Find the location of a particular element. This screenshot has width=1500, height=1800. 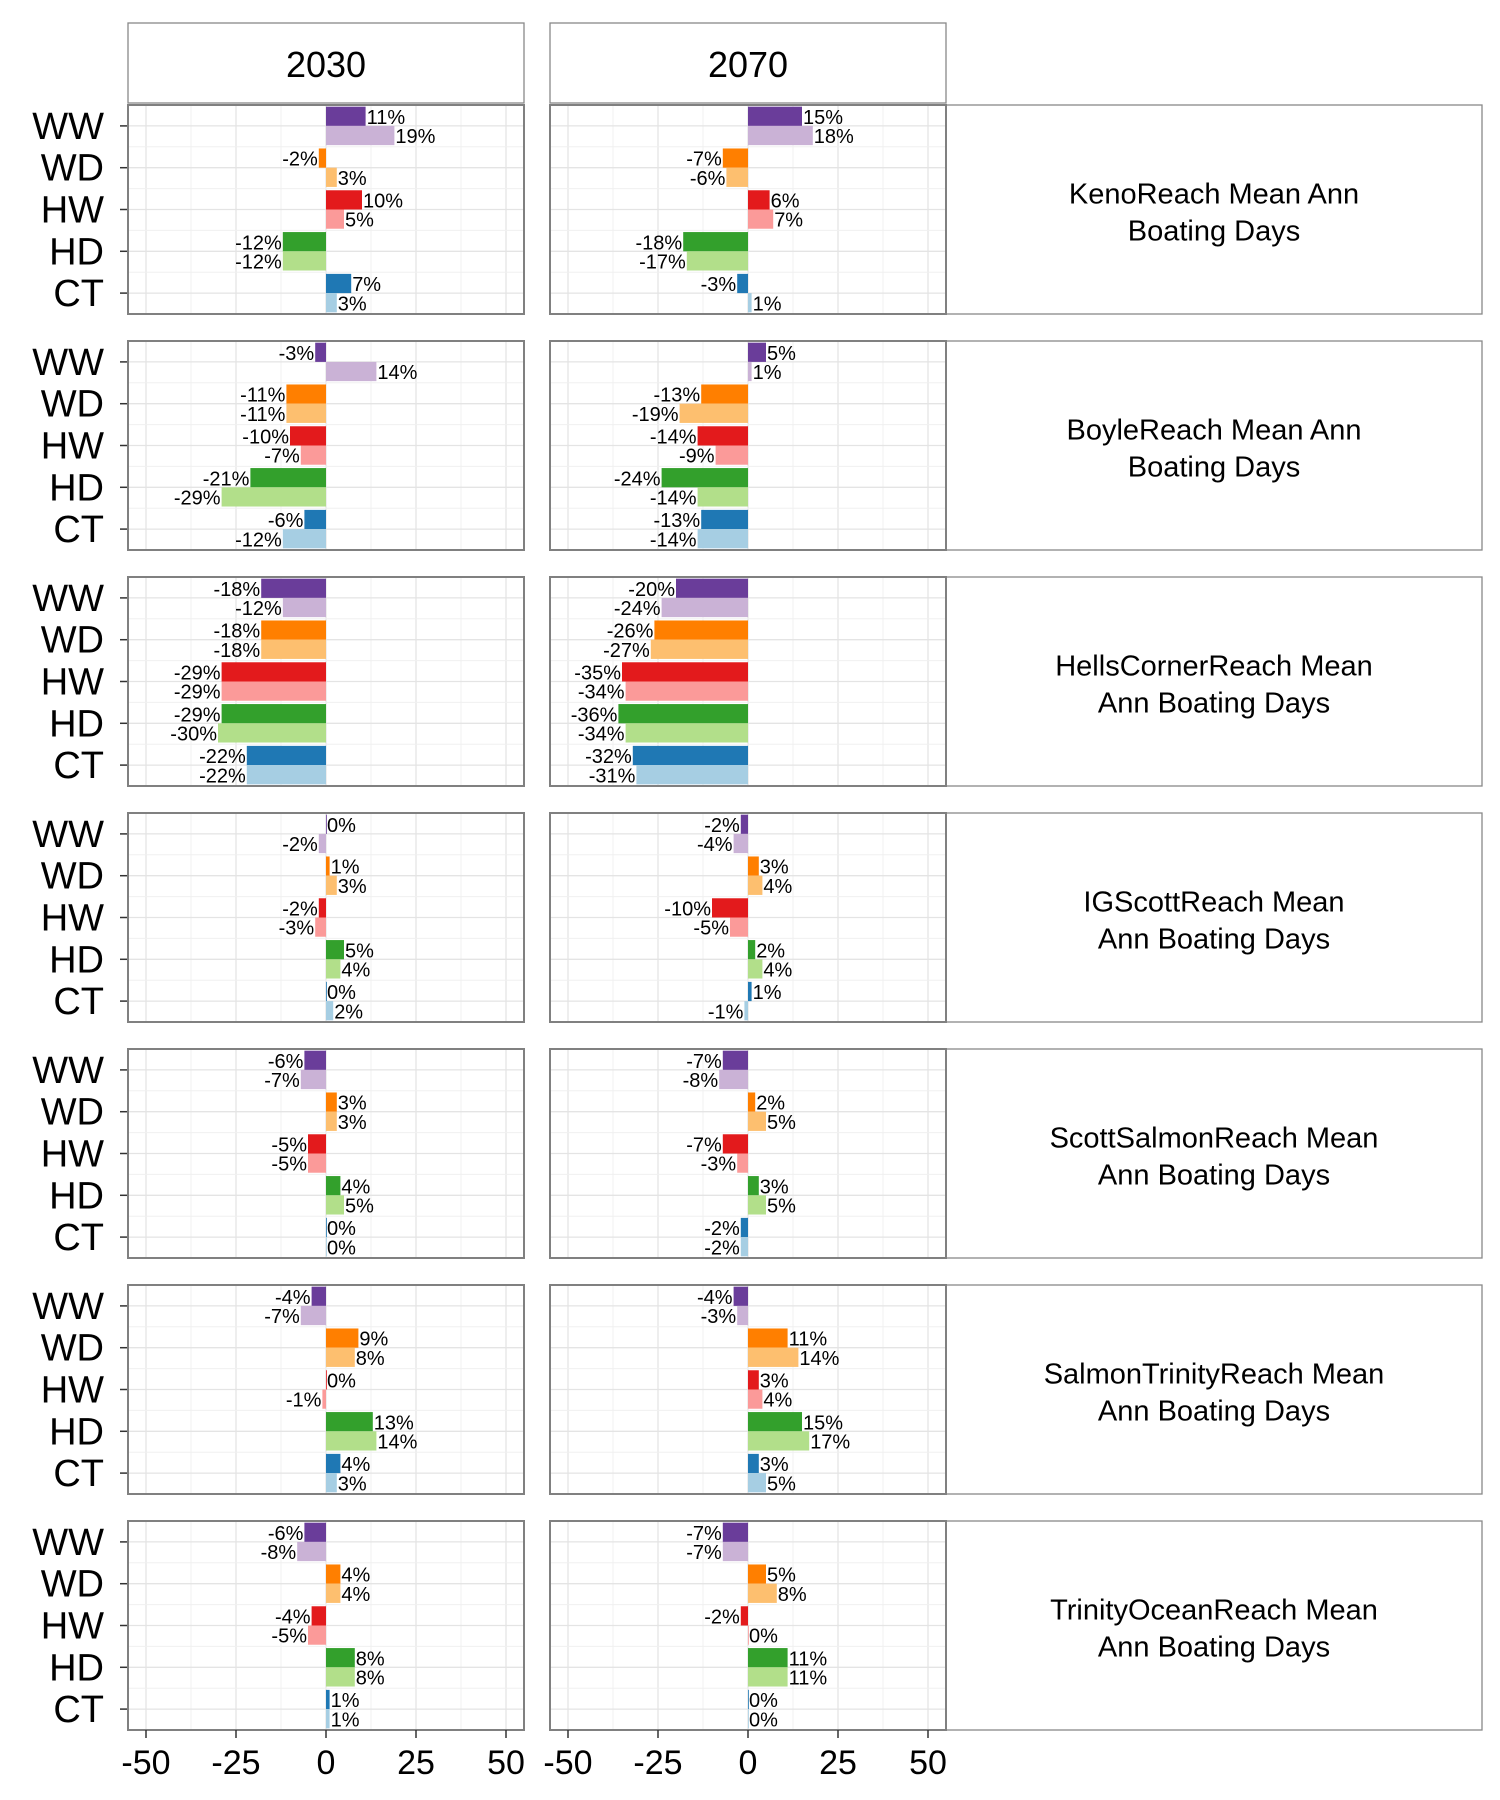

data-label-WD: -18% is located at coordinates (236, 651).